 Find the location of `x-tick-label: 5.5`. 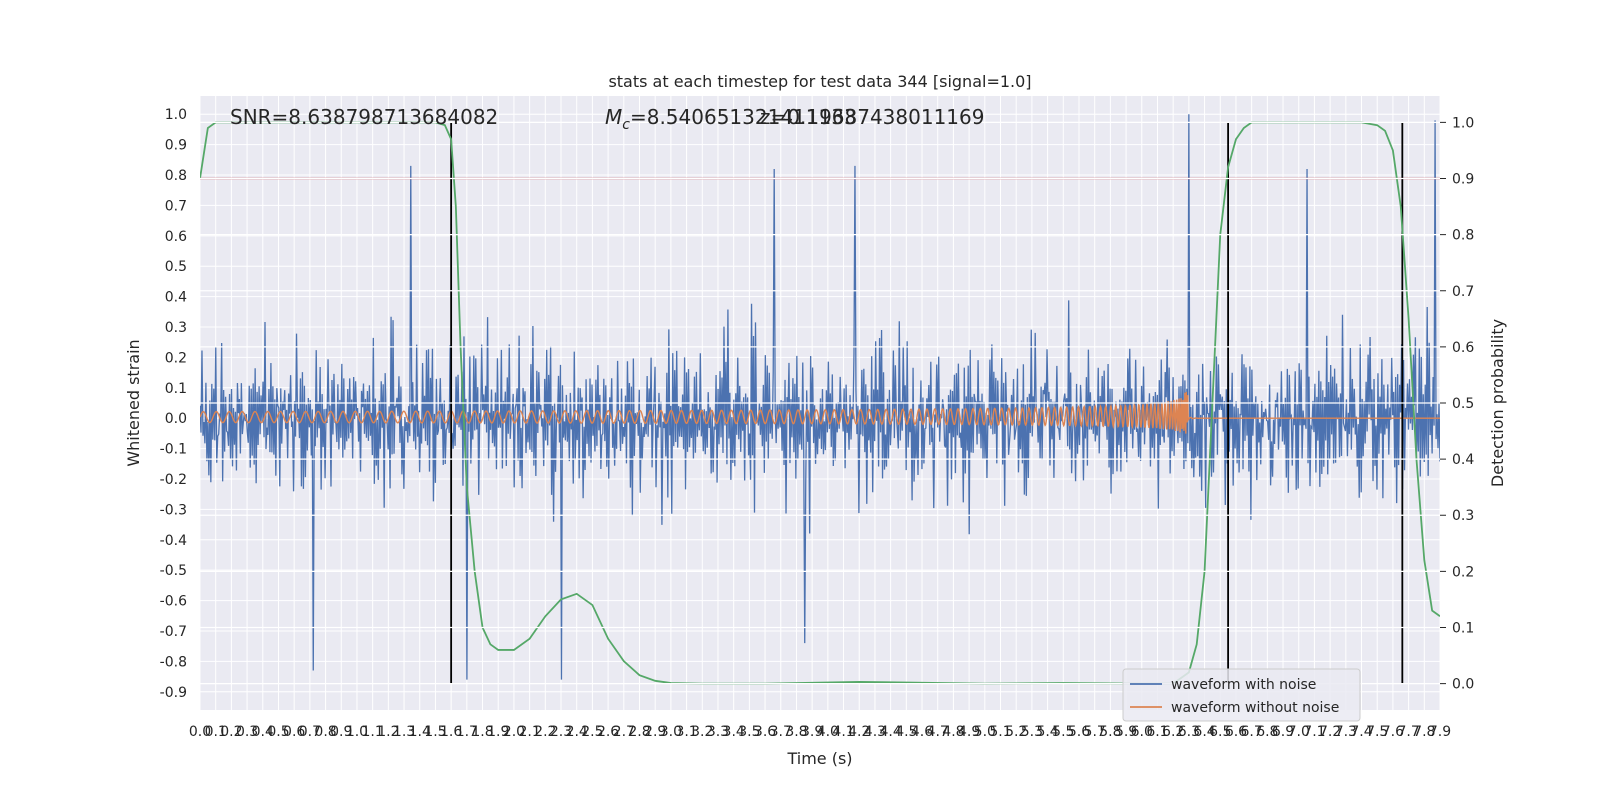

x-tick-label: 5.5 is located at coordinates (1063, 732).